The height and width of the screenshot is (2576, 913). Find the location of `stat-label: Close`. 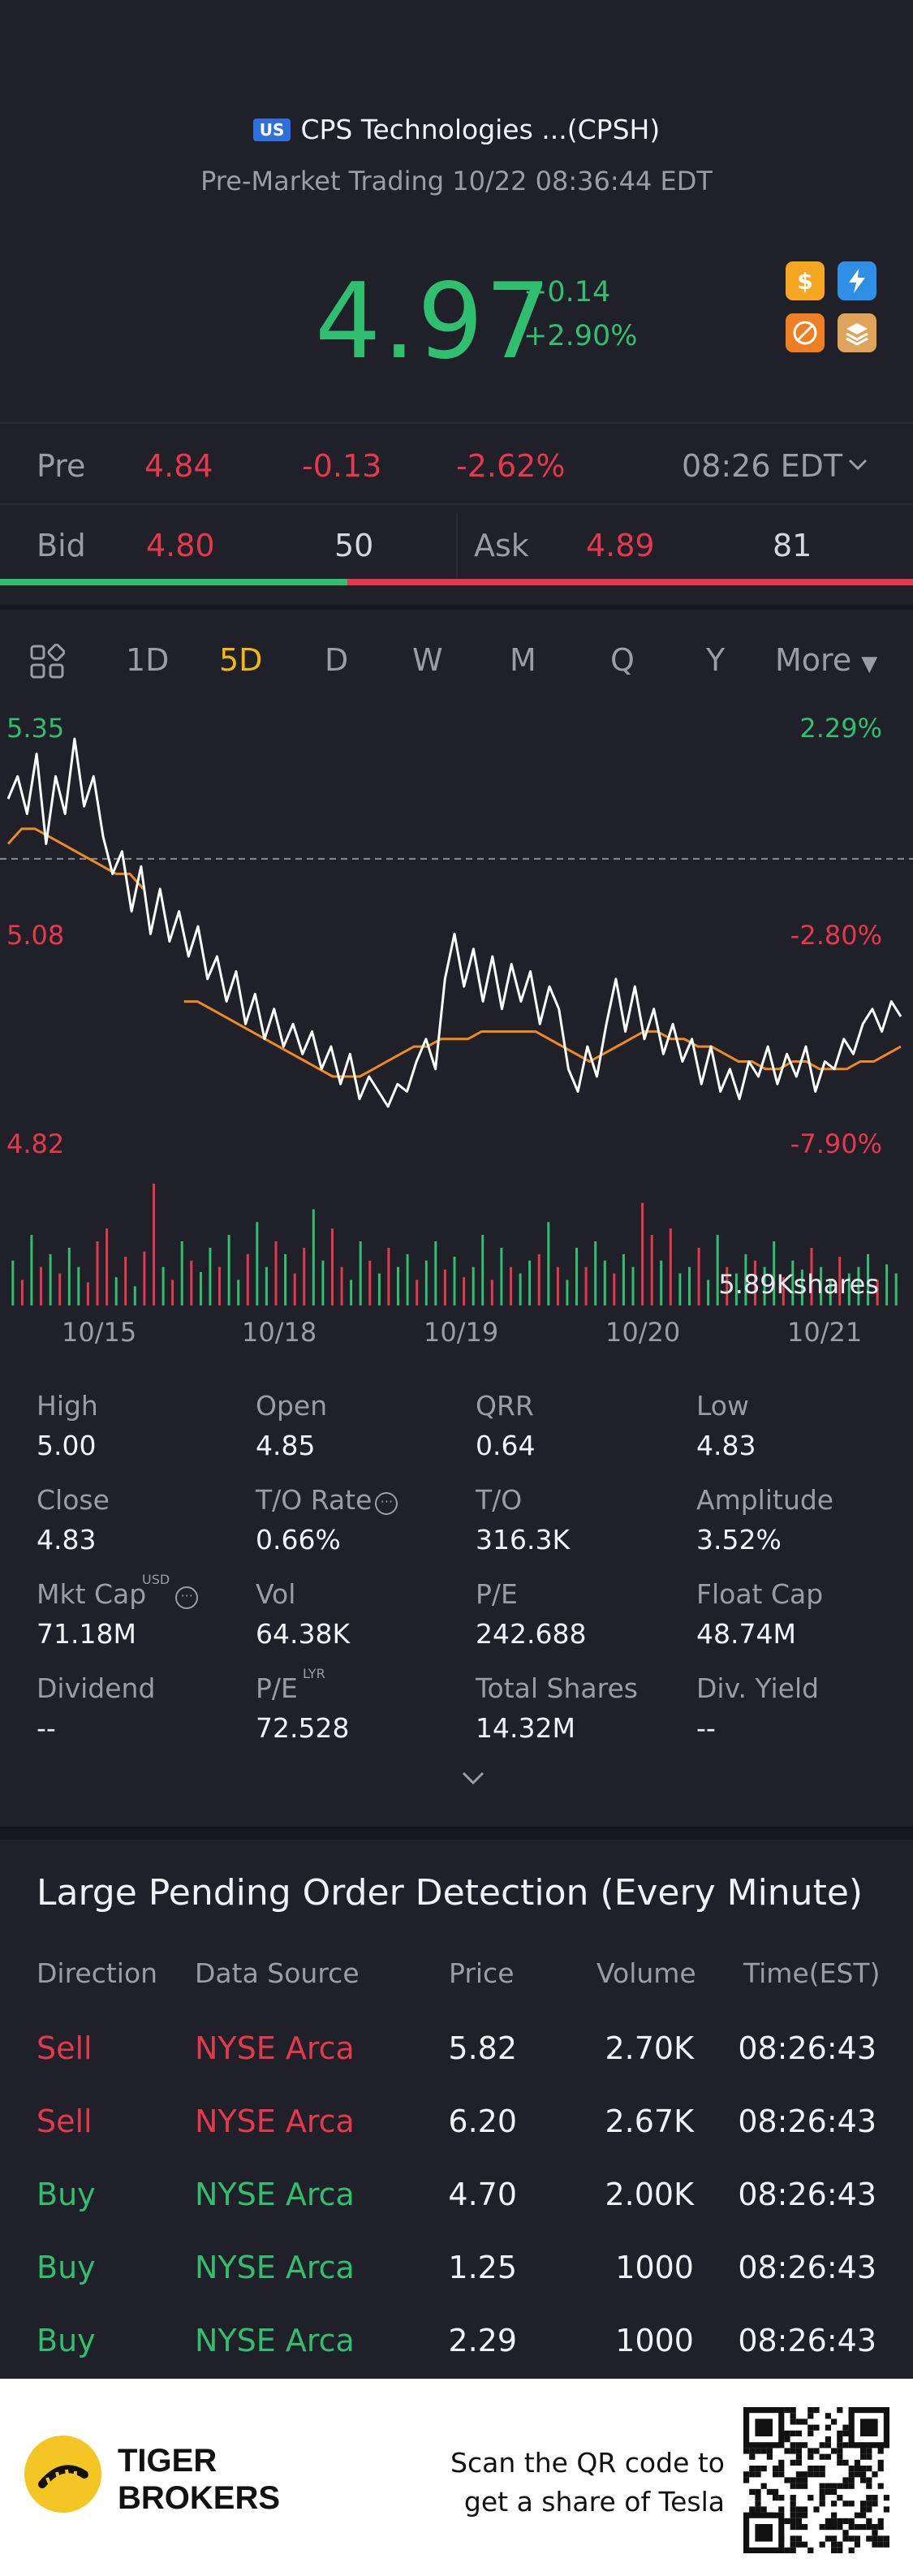

stat-label: Close is located at coordinates (74, 1500).